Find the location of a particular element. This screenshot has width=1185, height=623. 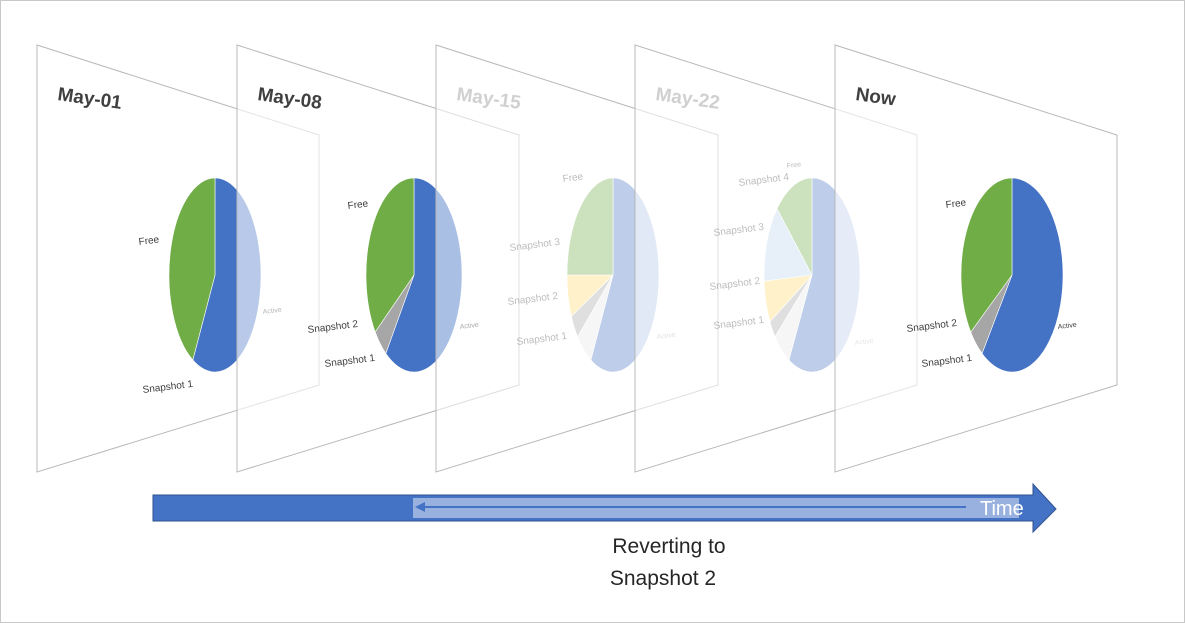

pie-slice-active is located at coordinates (1022, 275).